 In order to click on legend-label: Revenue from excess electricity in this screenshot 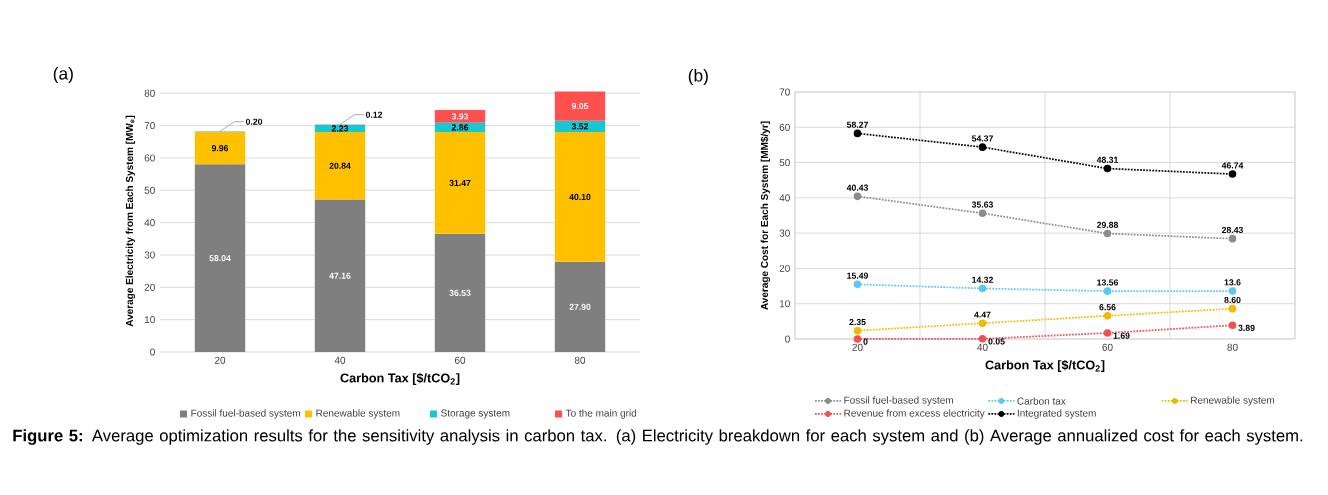, I will do `click(914, 414)`.